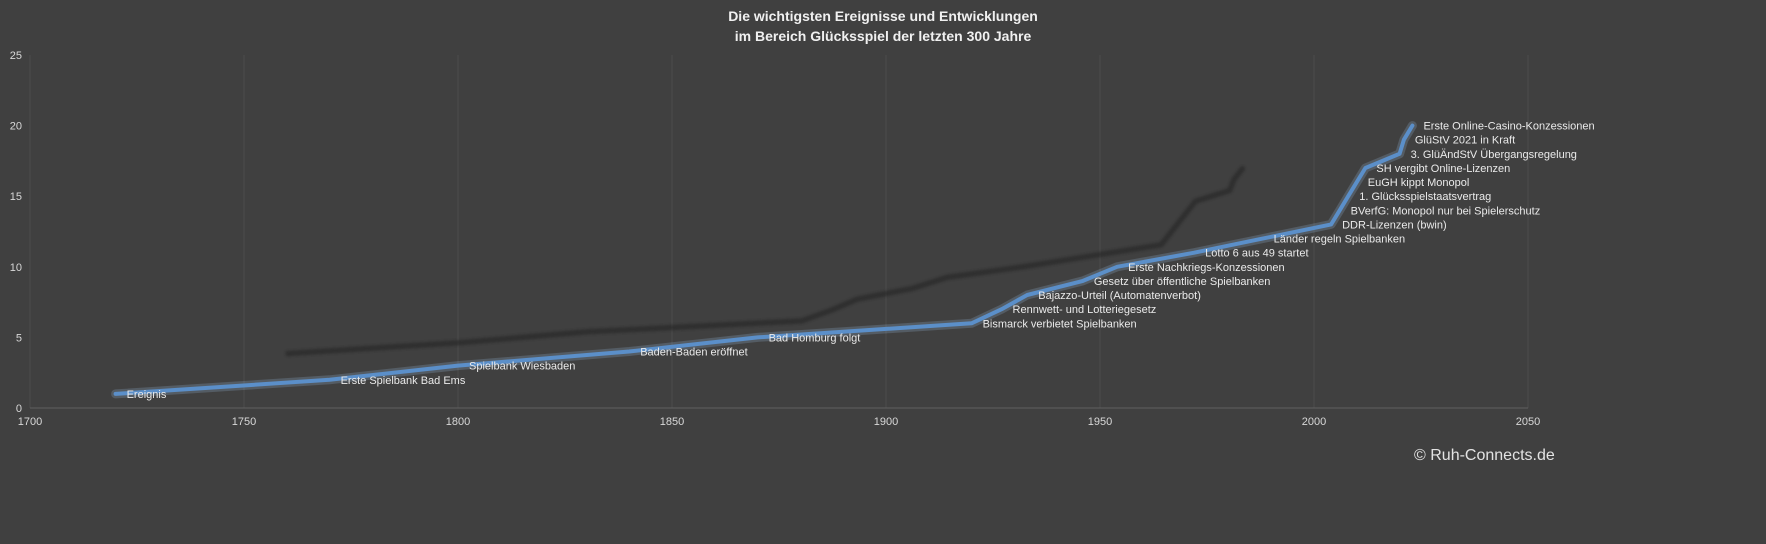 Image resolution: width=1766 pixels, height=544 pixels. I want to click on data-point-label: Bajazzo-Urteil (Automatenverbot), so click(1119, 296).